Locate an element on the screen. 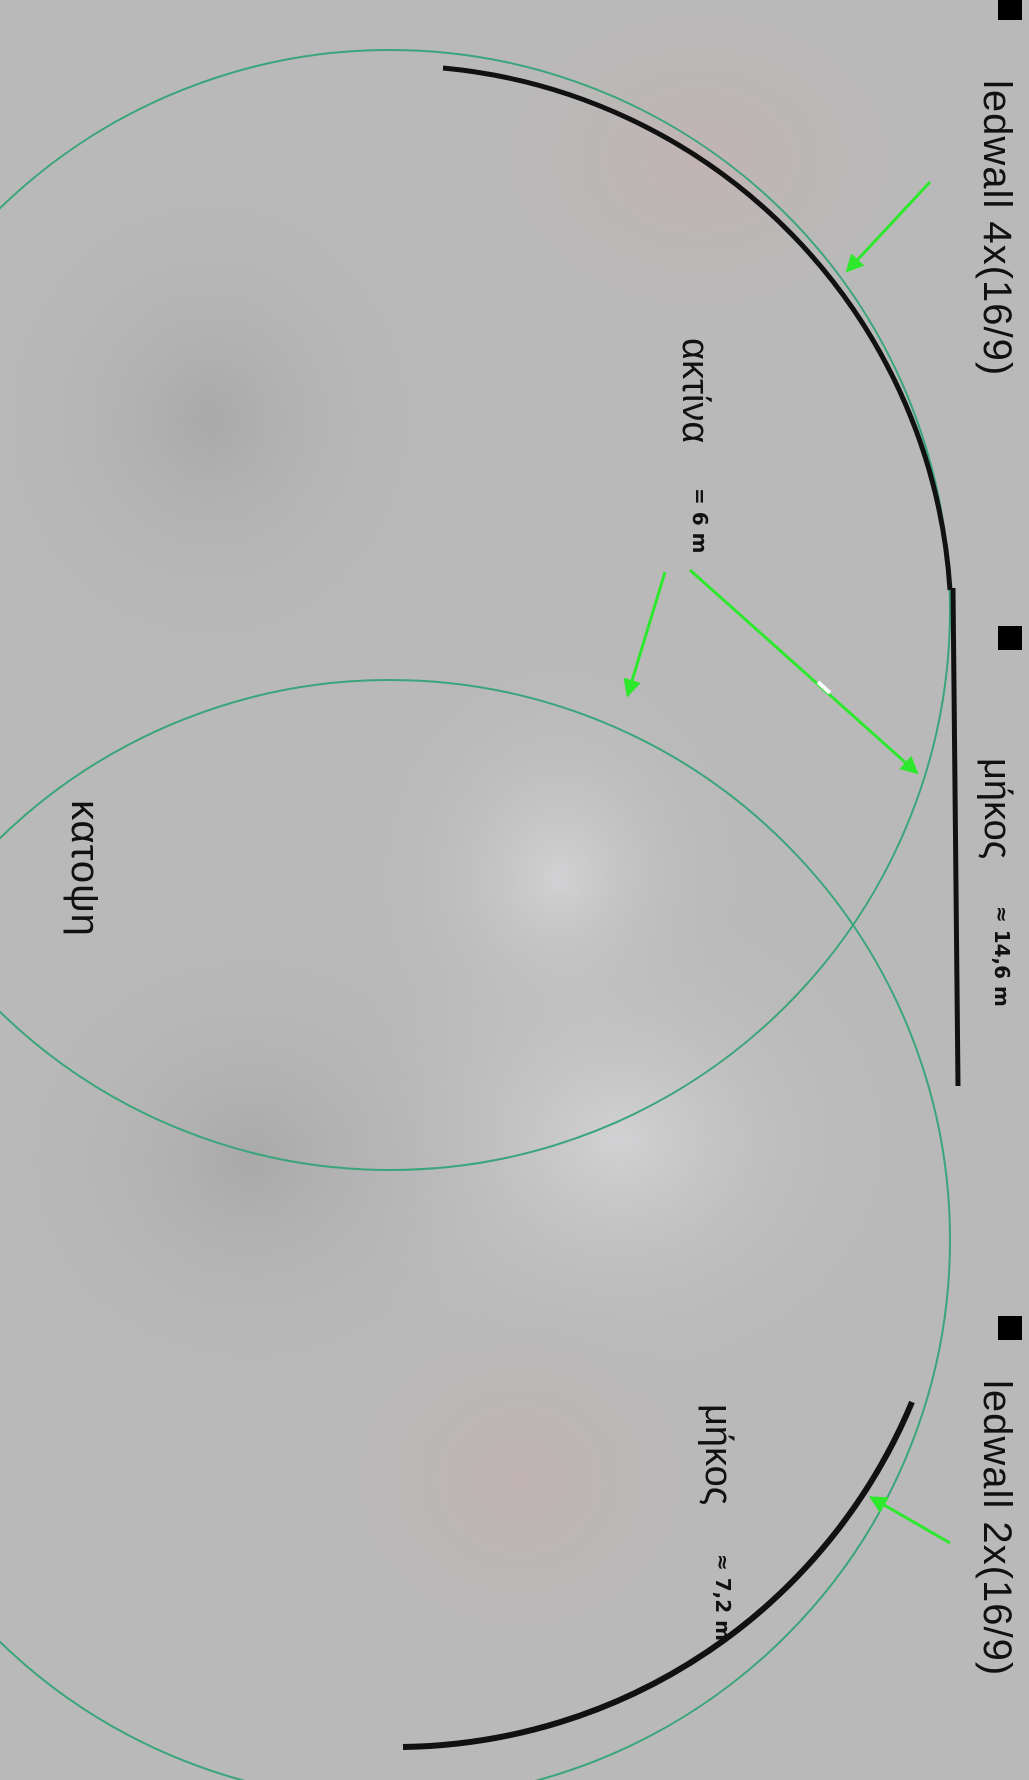 Image resolution: width=1029 pixels, height=1780 pixels. label-radius-value: = 6 m is located at coordinates (700, 520).